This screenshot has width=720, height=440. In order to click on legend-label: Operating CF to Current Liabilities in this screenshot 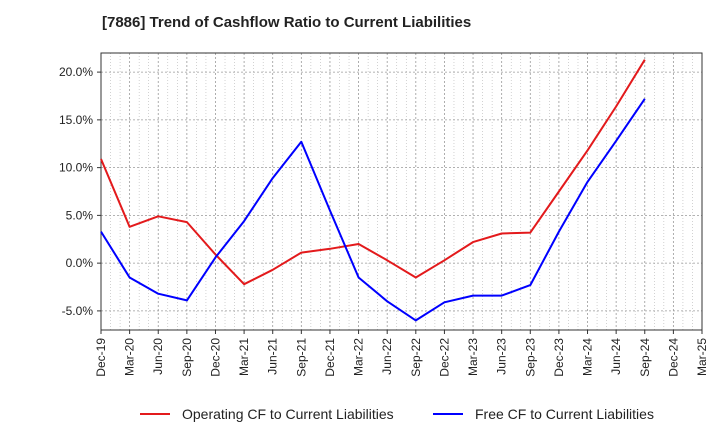, I will do `click(288, 414)`.